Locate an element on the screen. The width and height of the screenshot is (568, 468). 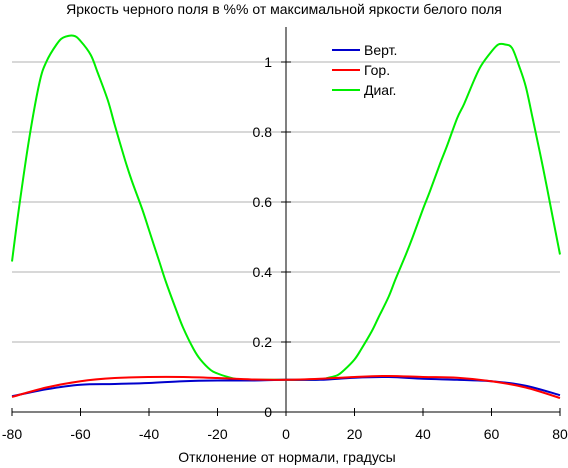
series-line-hor is located at coordinates (286, 386).